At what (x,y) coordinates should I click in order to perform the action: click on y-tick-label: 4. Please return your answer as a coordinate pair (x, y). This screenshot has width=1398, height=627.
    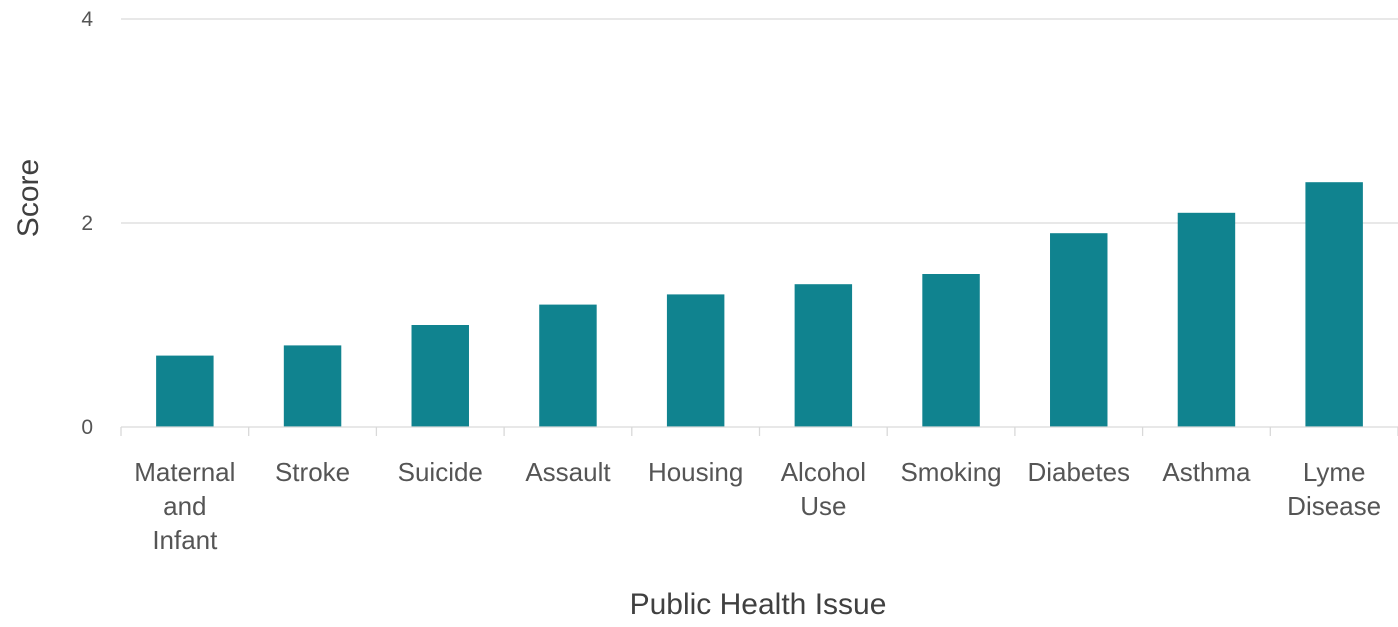
    Looking at the image, I should click on (87, 19).